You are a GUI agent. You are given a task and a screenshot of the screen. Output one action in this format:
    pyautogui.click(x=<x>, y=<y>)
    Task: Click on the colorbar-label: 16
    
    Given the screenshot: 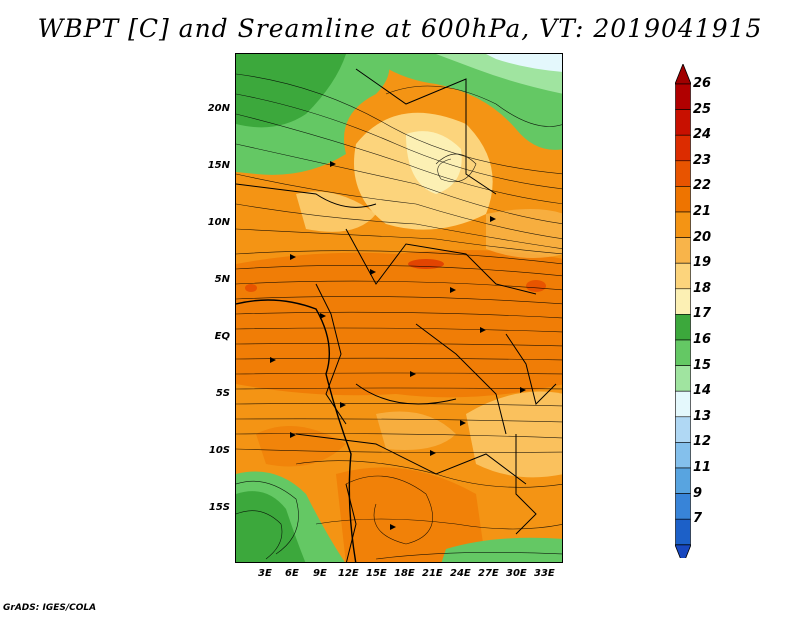 What is the action you would take?
    pyautogui.click(x=702, y=339)
    